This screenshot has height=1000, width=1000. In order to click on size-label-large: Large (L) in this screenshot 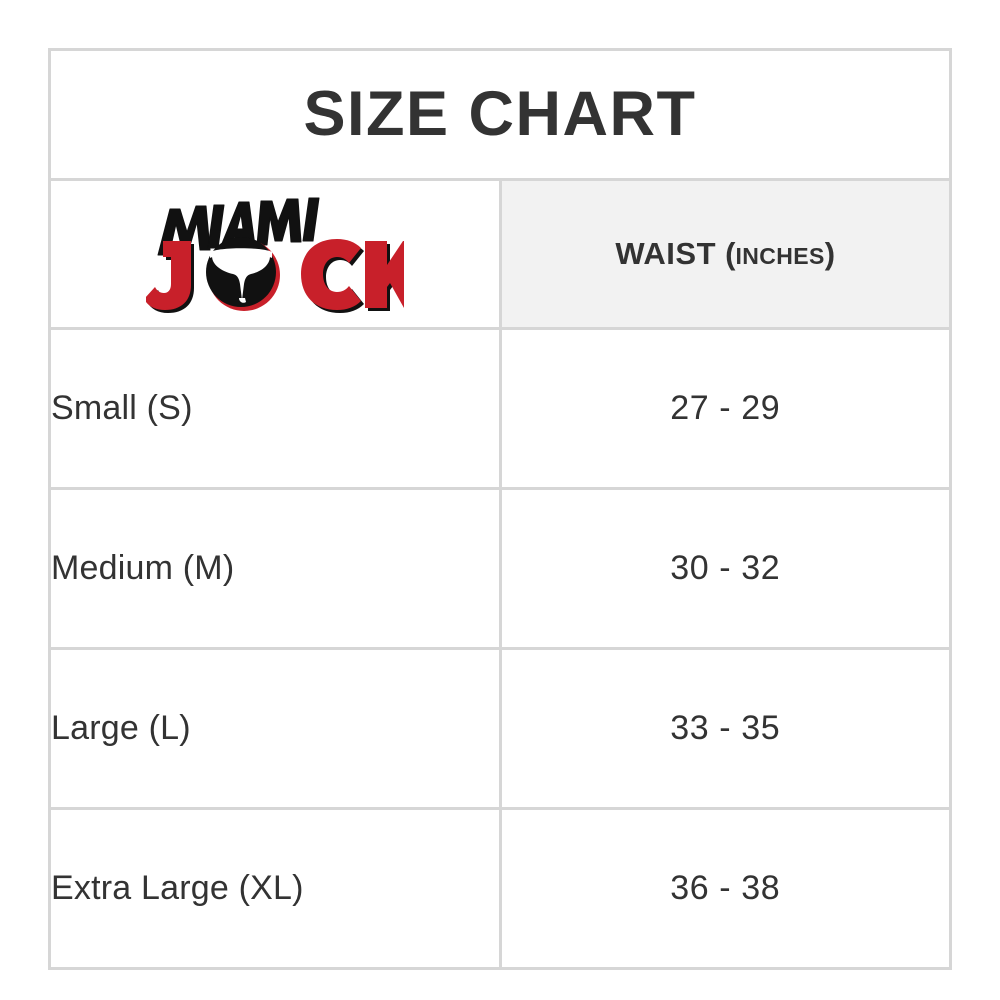, I will do `click(275, 728)`.